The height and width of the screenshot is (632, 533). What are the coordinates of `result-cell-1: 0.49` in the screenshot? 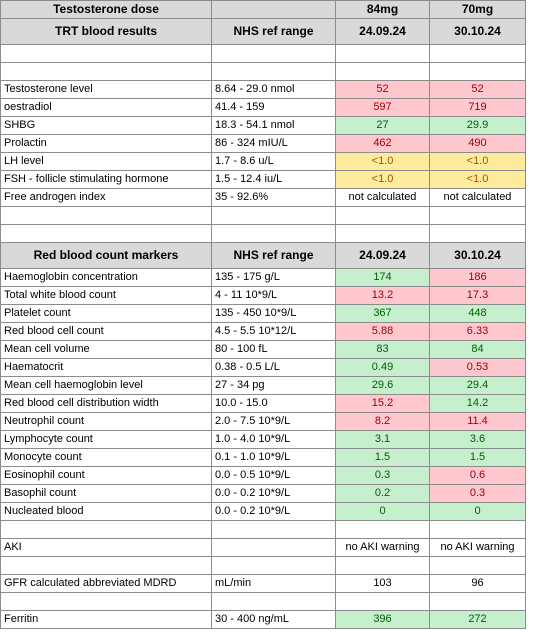 It's located at (382, 367).